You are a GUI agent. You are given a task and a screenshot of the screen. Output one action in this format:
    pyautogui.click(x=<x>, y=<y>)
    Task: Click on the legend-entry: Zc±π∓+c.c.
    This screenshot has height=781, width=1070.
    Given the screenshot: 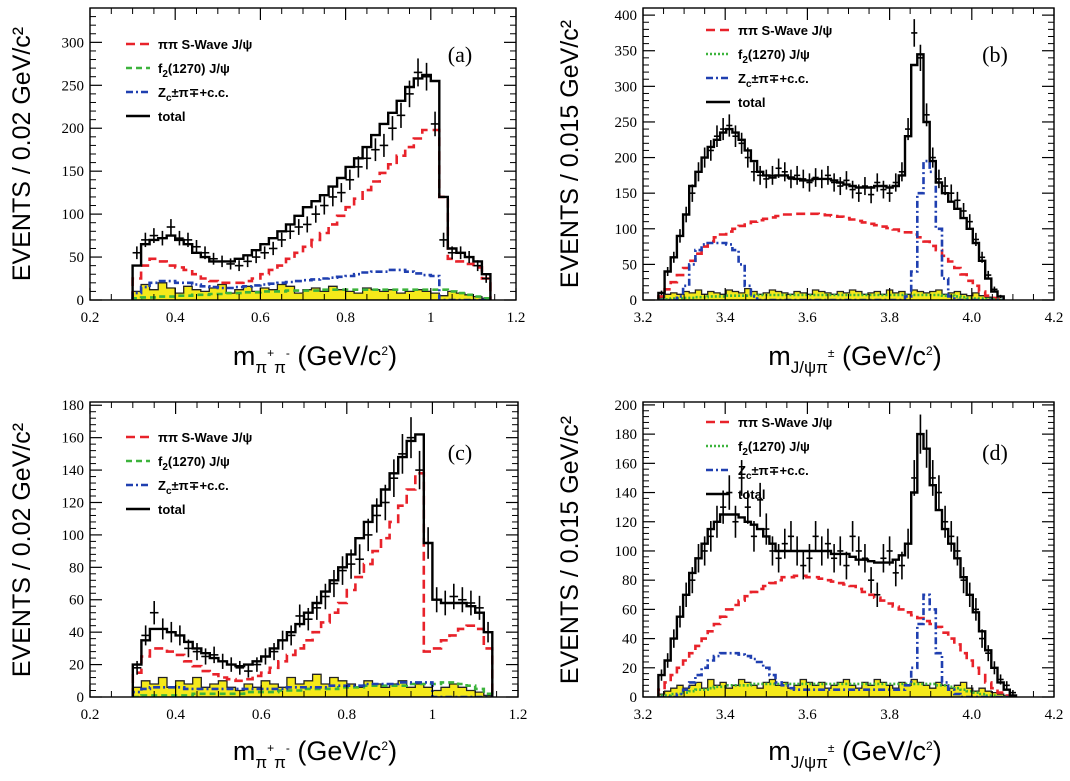 What is the action you would take?
    pyautogui.click(x=757, y=472)
    